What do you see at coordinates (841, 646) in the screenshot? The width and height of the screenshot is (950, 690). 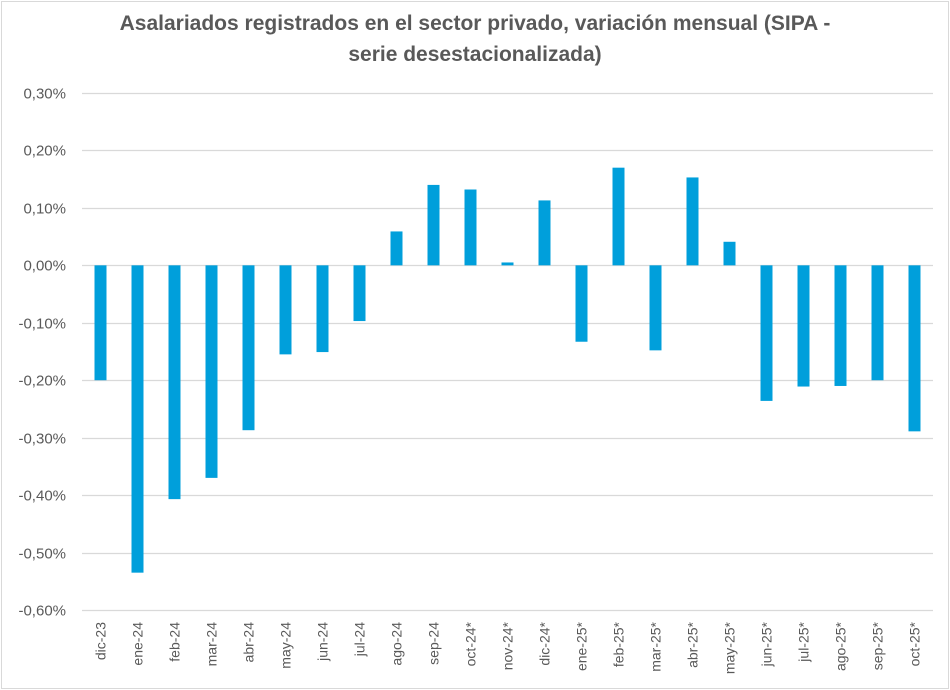 I see `x-tick-label: ago-25*` at bounding box center [841, 646].